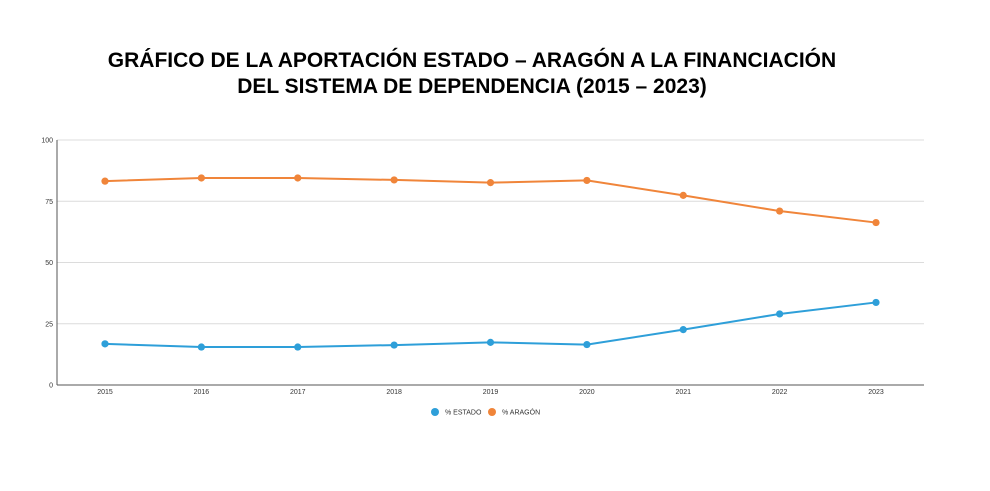  Describe the element at coordinates (876, 302) in the screenshot. I see `series-0-point-2023` at that location.